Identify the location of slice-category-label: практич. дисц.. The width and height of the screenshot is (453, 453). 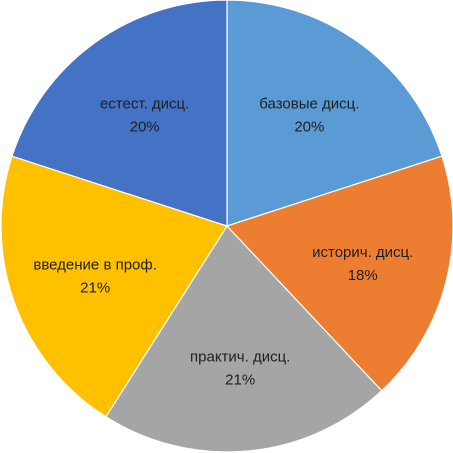
(240, 356).